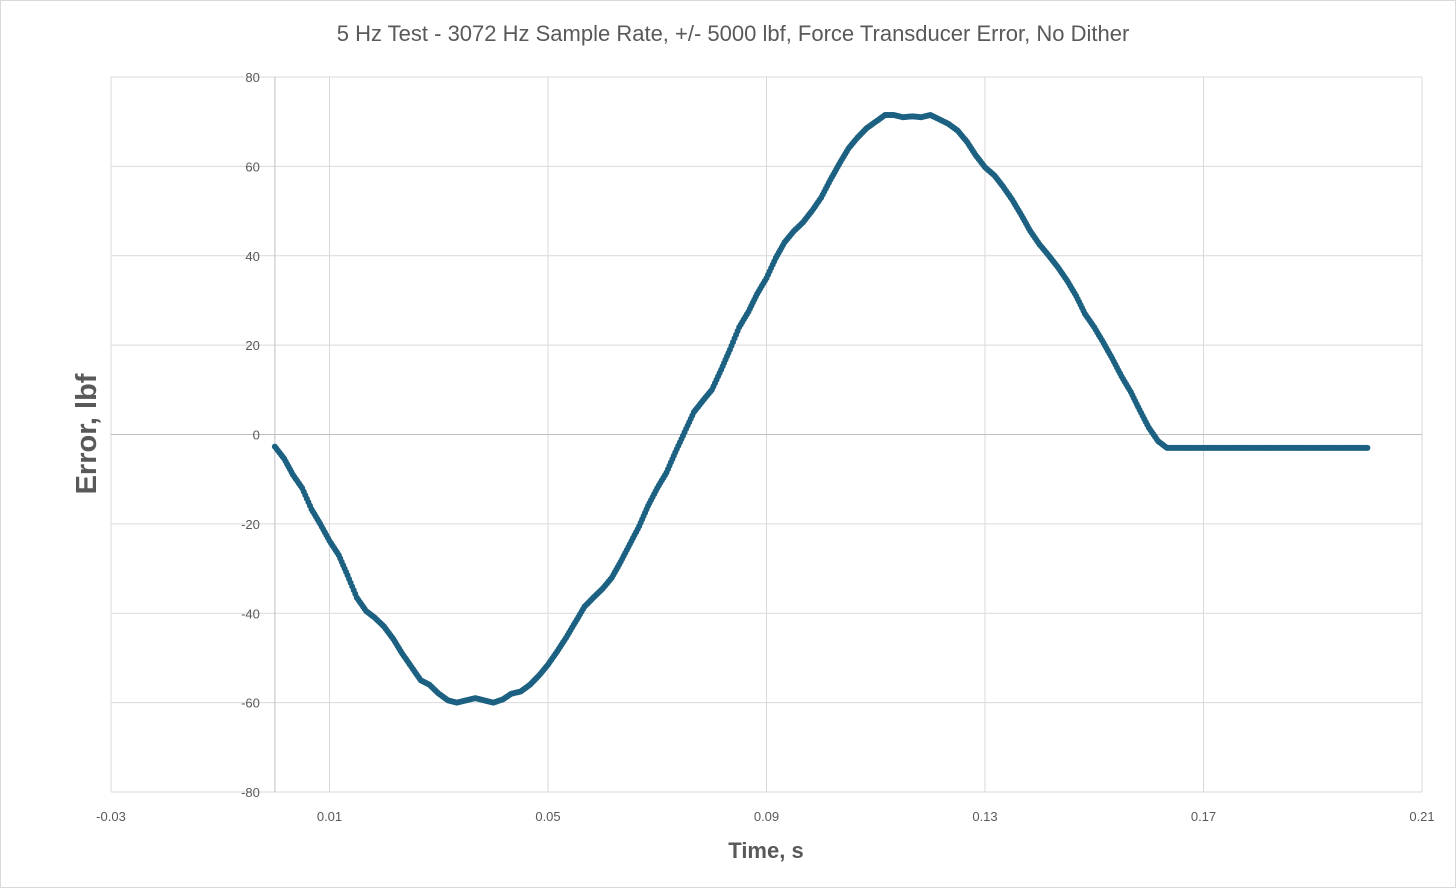 The width and height of the screenshot is (1456, 889). Describe the element at coordinates (111, 816) in the screenshot. I see `x-tick-label: -0.03` at that location.